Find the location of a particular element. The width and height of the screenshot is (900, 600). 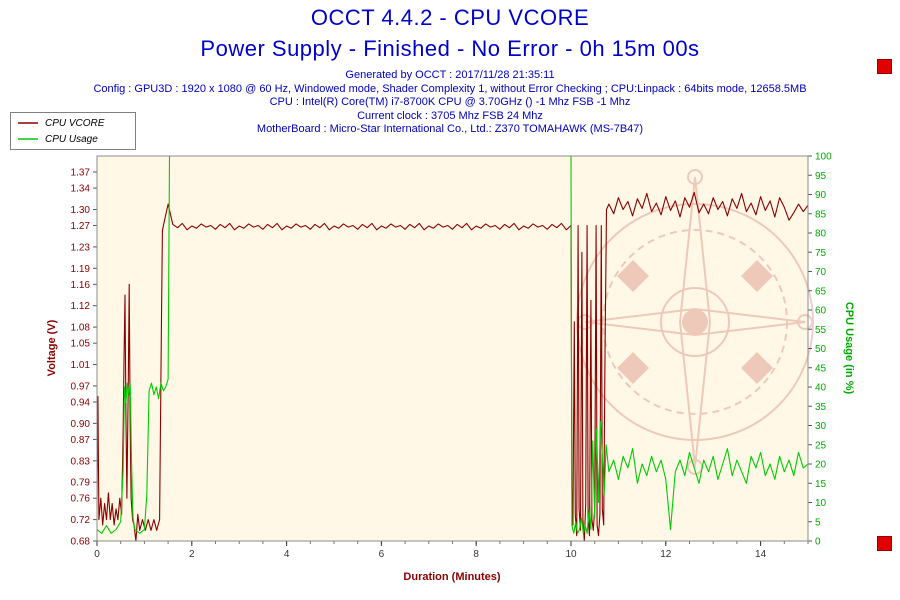

y-left-tick-label: 1.30 is located at coordinates (81, 210).